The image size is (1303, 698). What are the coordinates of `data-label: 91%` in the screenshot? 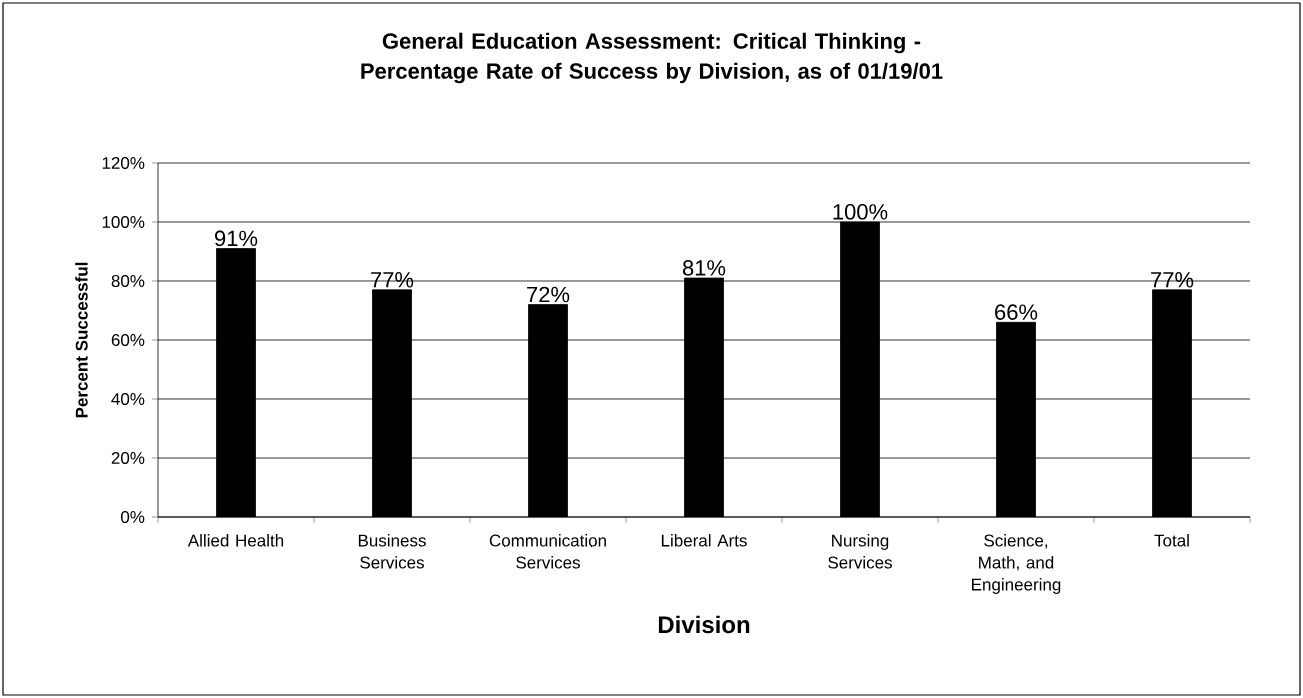 It's located at (236, 238).